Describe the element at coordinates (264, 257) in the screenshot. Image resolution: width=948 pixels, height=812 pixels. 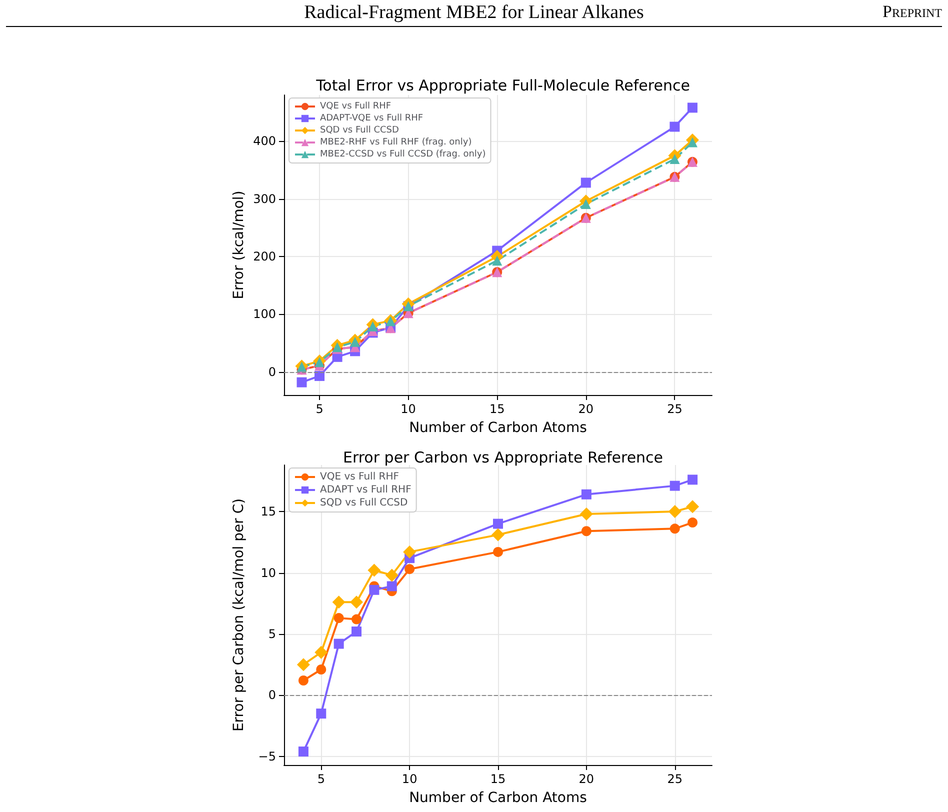
I see `y-tick-label: 200` at that location.